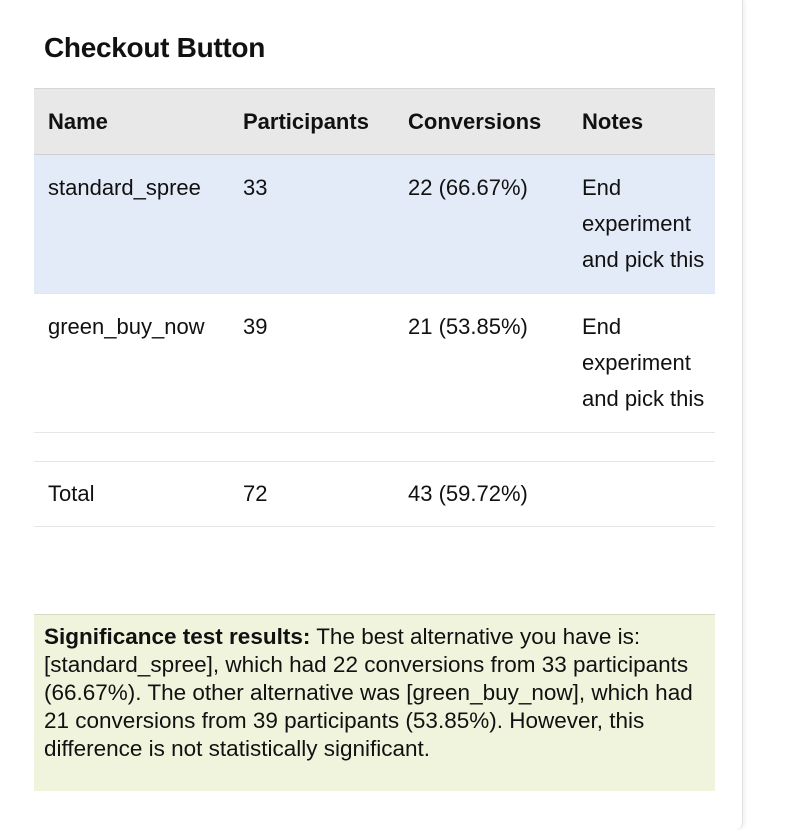 The width and height of the screenshot is (791, 830). What do you see at coordinates (481, 363) in the screenshot?
I see `conversions-value: 21 (53.85%)` at bounding box center [481, 363].